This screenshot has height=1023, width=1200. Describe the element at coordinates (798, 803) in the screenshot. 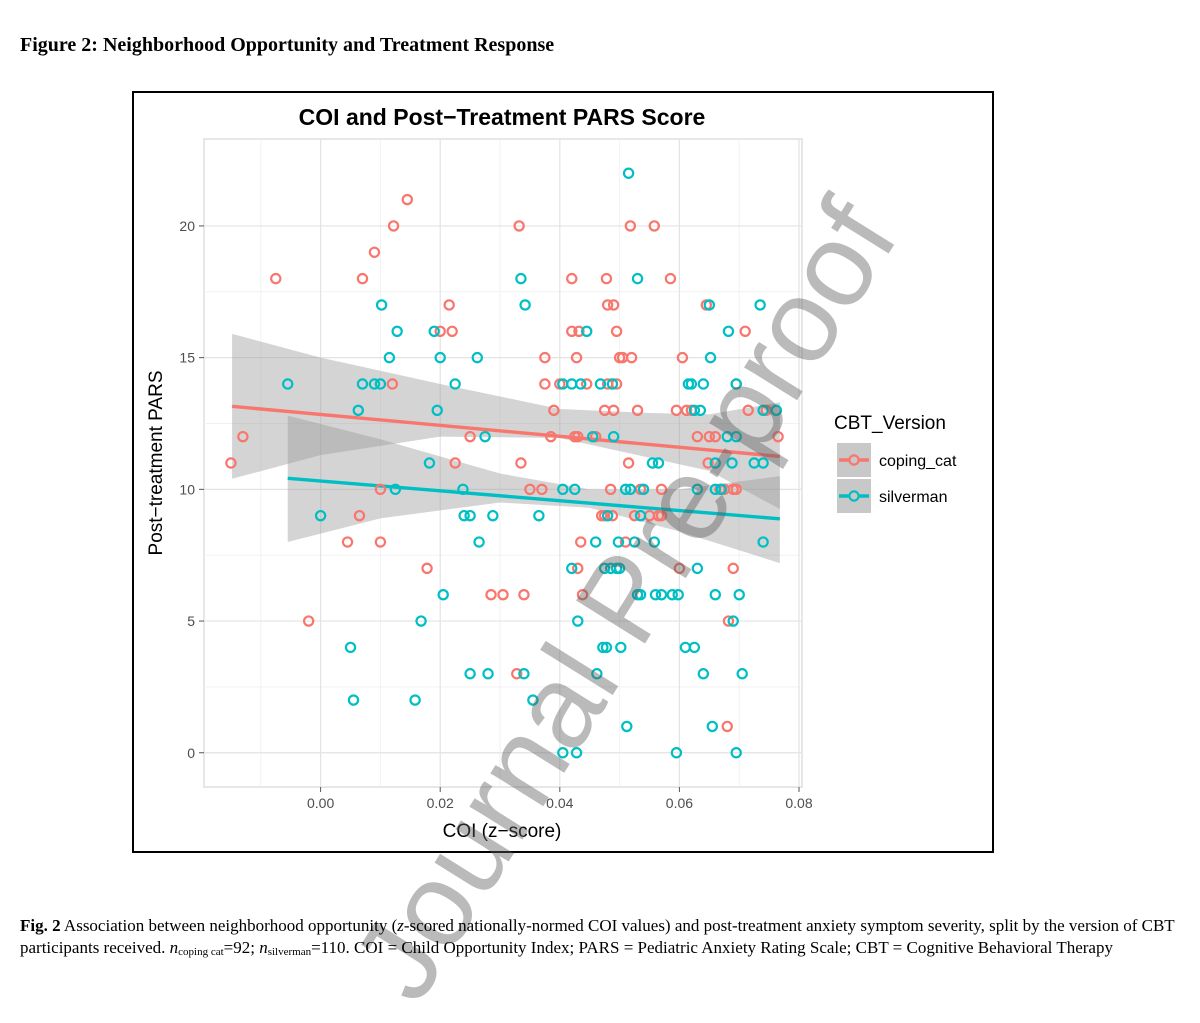

I see `x-tick-label: 0.08` at that location.